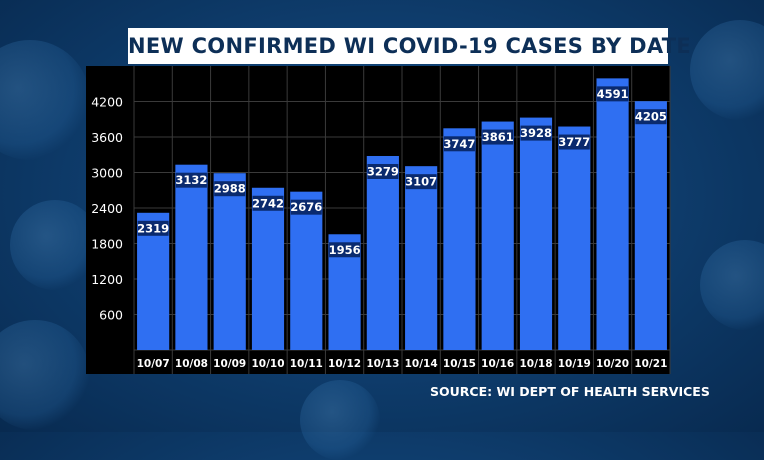  What do you see at coordinates (382, 364) in the screenshot?
I see `x-tick-label: 10/13` at bounding box center [382, 364].